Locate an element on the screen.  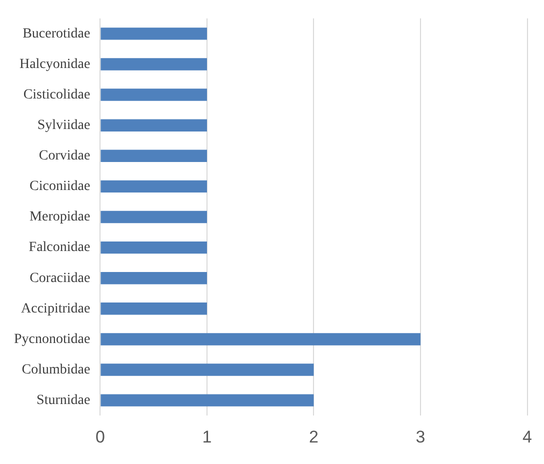
y-tick-label: Accipitridae is located at coordinates (55, 308).